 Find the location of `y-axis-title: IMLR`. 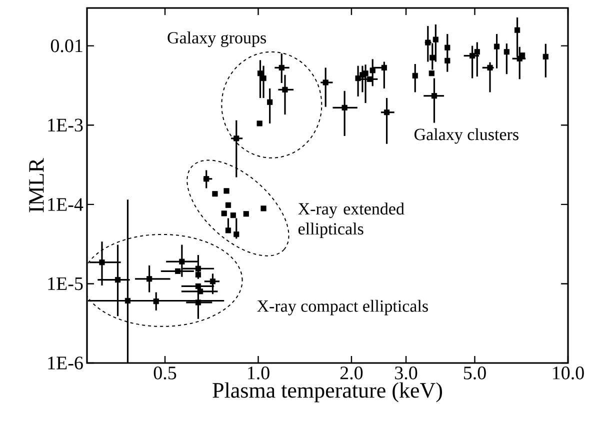

y-axis-title: IMLR is located at coordinates (36, 185).